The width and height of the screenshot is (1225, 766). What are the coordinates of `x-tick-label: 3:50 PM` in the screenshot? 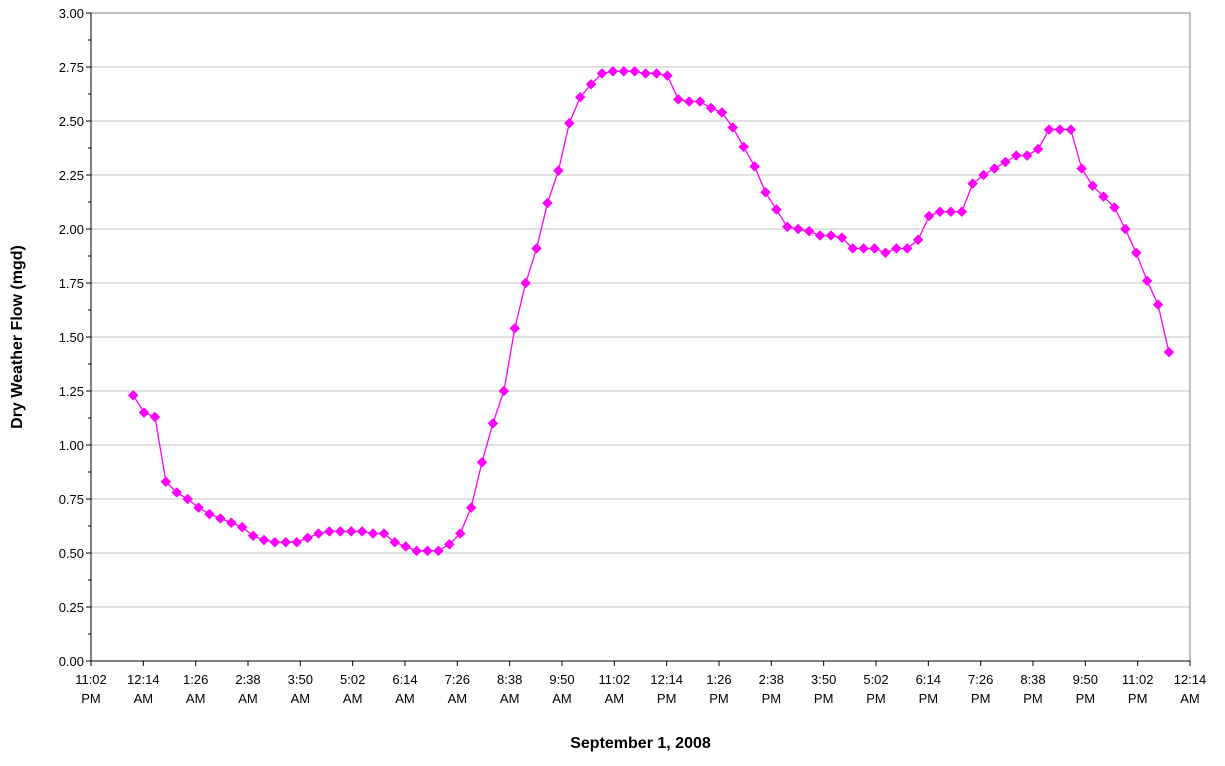 It's located at (823, 689).